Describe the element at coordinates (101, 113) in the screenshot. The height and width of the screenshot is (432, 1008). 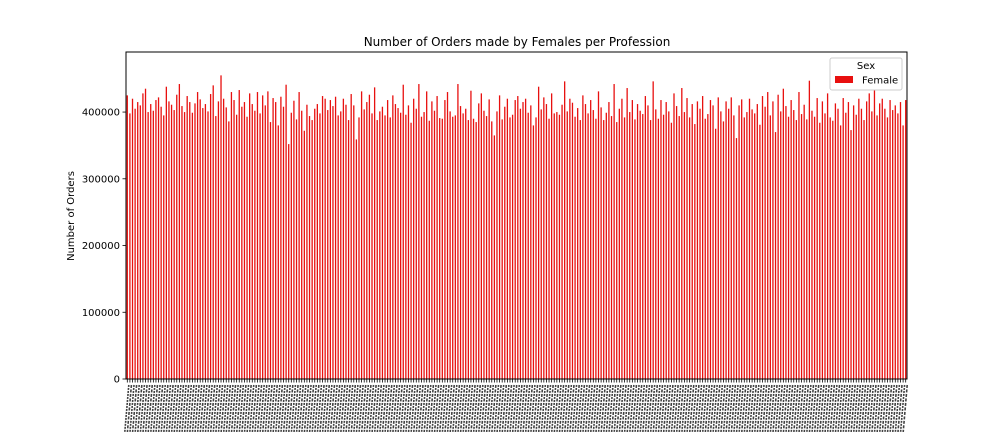
I see `y-tick-label: 400000` at that location.